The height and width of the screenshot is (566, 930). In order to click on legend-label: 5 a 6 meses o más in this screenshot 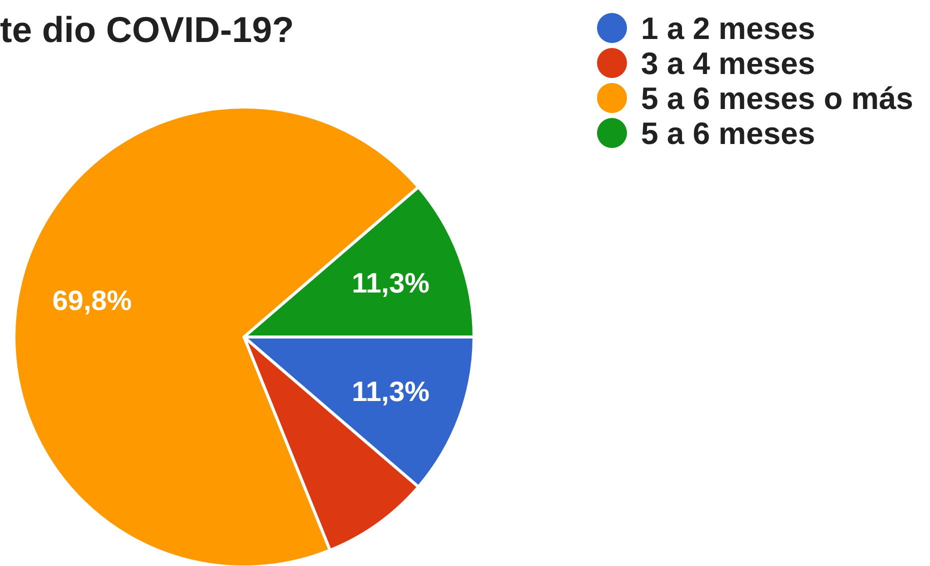, I will do `click(777, 98)`.